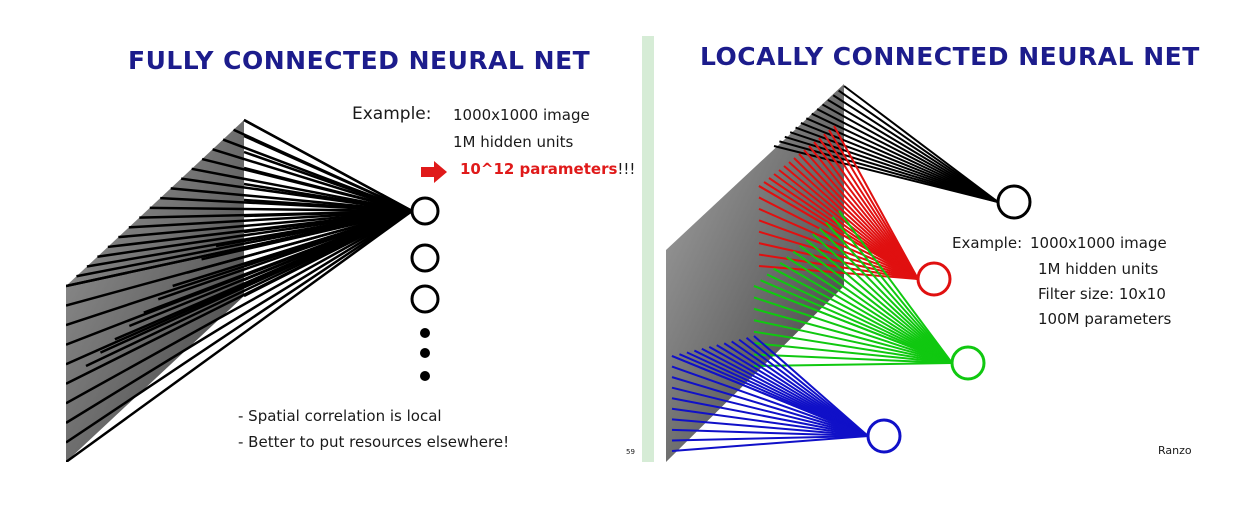 The width and height of the screenshot is (1244, 512). I want to click on hidden-unit-green, so click(968, 363).